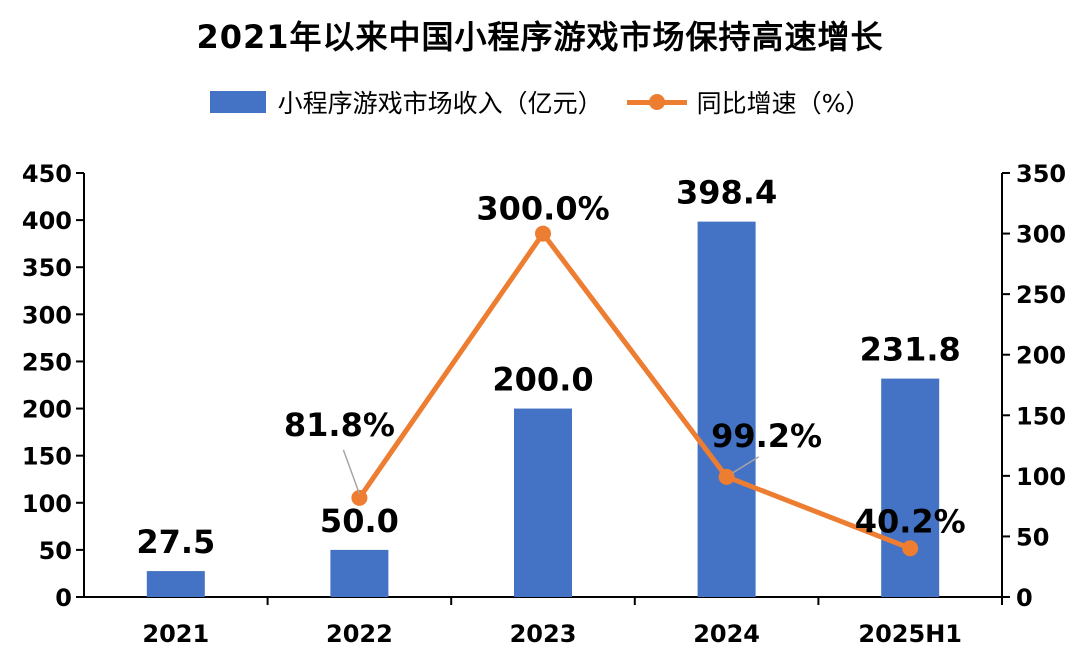  What do you see at coordinates (339, 425) in the screenshot?
I see `growth-data-label: 81.8%` at bounding box center [339, 425].